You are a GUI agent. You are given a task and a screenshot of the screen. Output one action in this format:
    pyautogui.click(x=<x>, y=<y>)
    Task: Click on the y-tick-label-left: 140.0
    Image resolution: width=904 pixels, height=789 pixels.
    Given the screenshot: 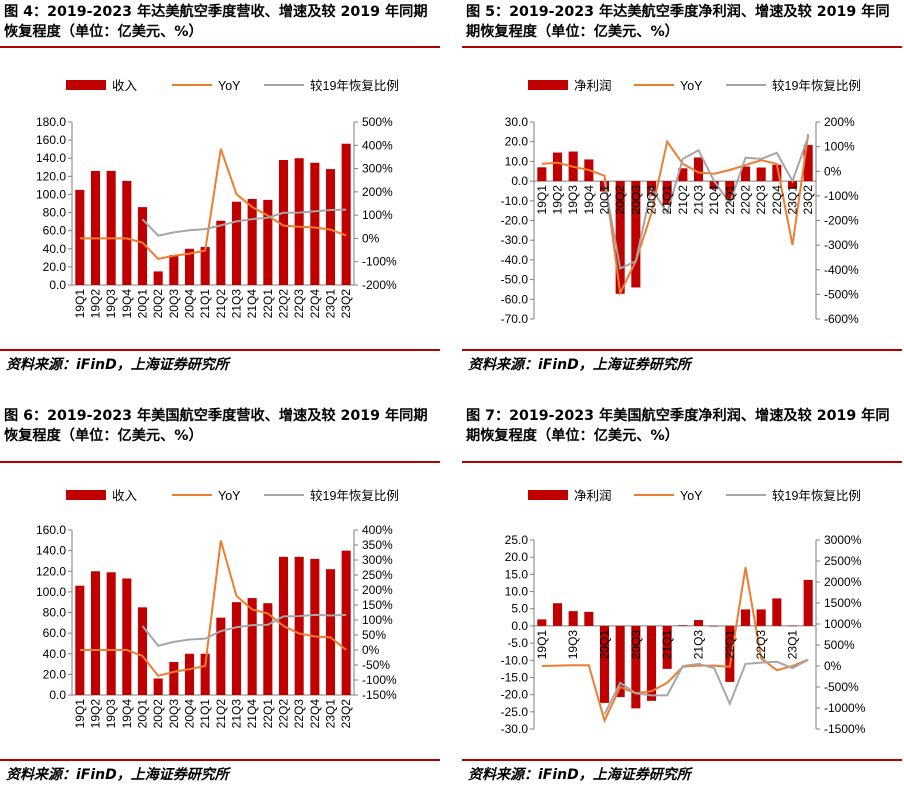 What is the action you would take?
    pyautogui.click(x=51, y=158)
    